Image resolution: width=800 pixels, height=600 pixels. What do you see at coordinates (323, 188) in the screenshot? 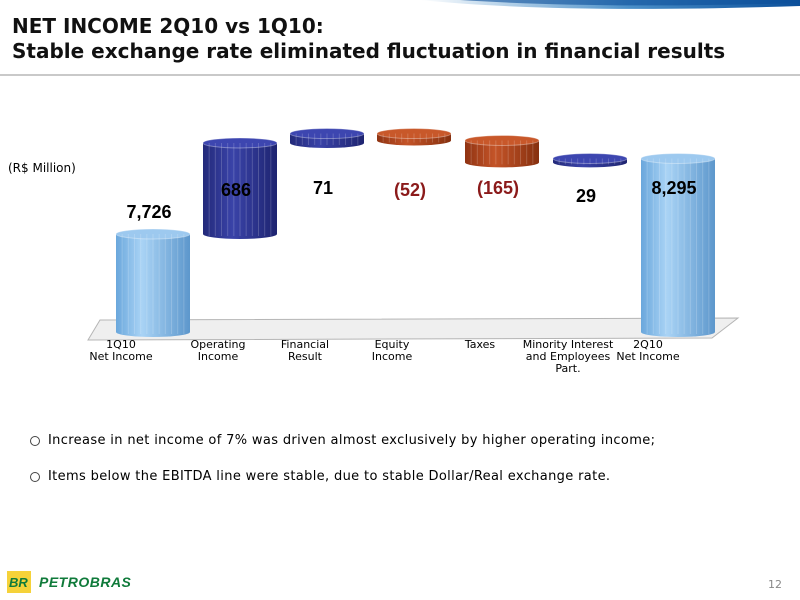
I see `data-label: 71` at bounding box center [323, 188].